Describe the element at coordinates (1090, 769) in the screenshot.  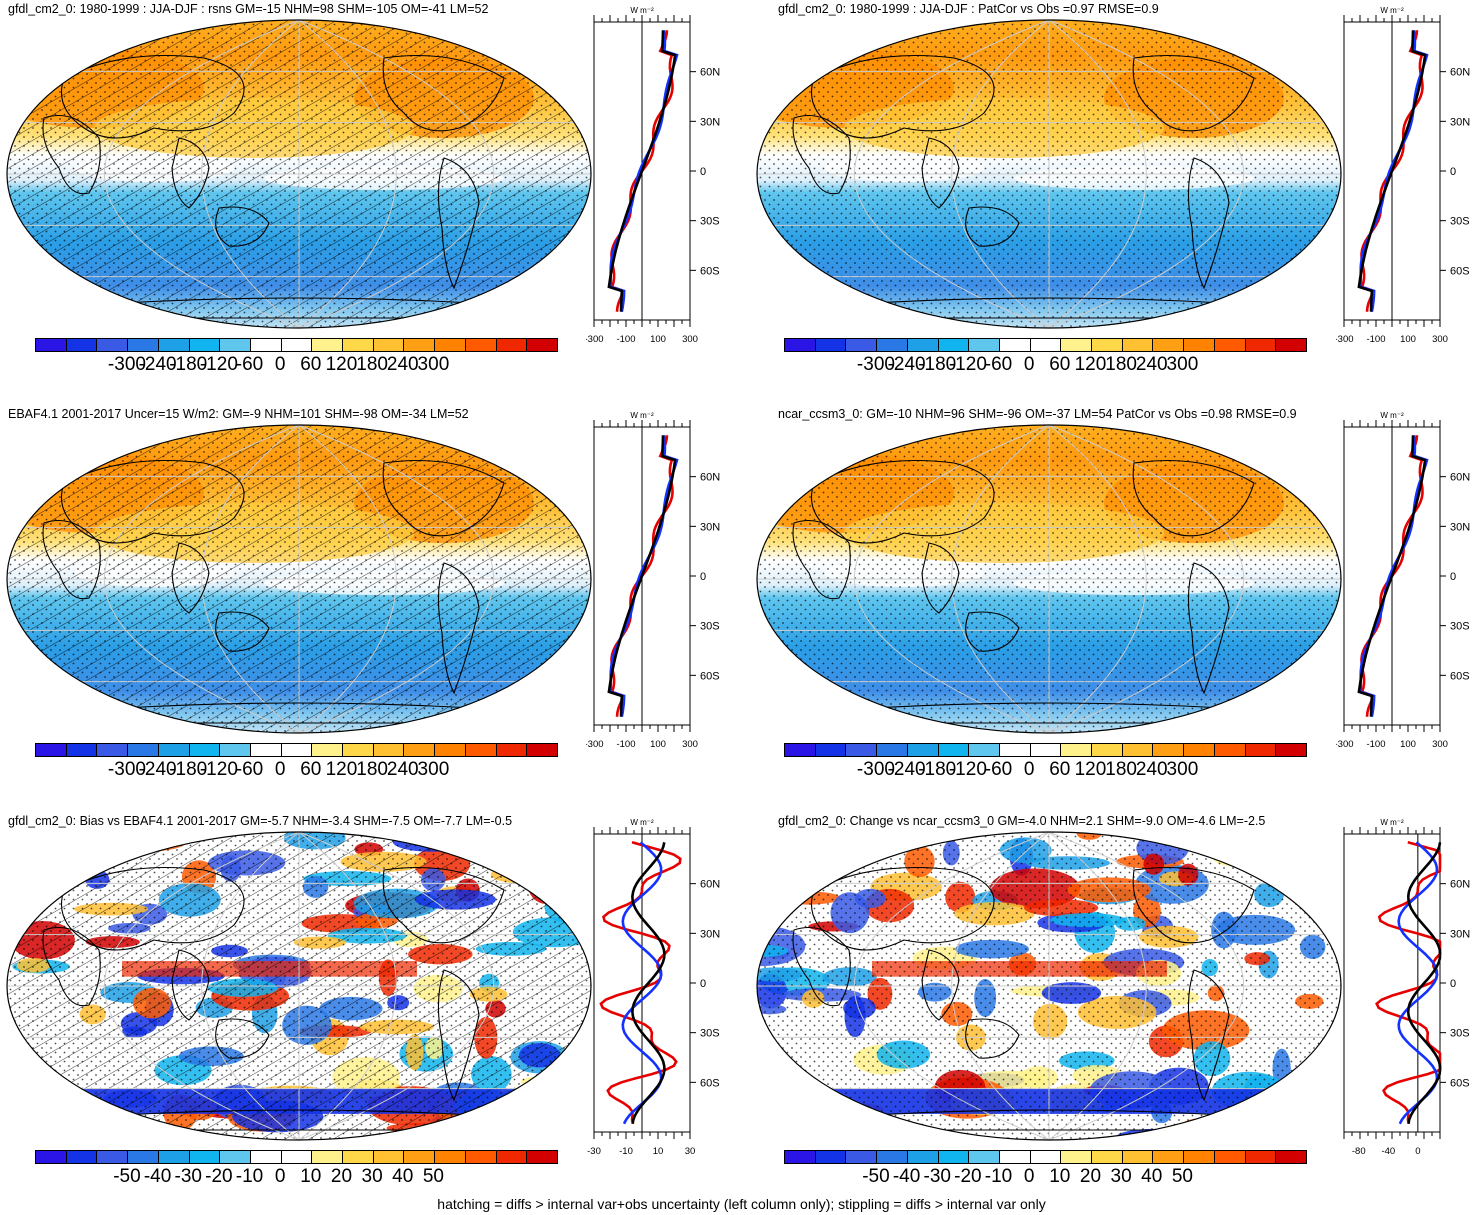
I see `colorbar-label: 120` at that location.